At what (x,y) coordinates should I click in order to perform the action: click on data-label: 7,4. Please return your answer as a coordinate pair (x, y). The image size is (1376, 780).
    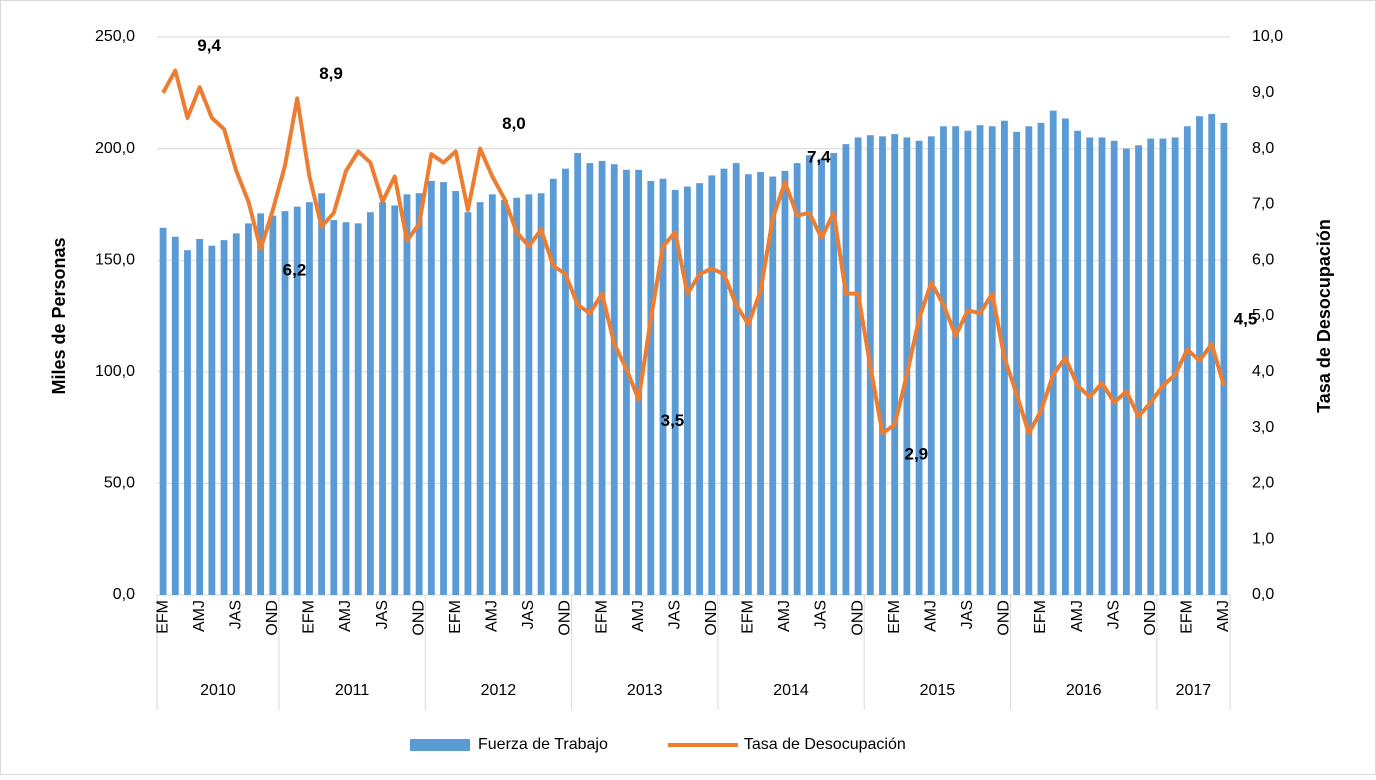
    Looking at the image, I should click on (819, 157).